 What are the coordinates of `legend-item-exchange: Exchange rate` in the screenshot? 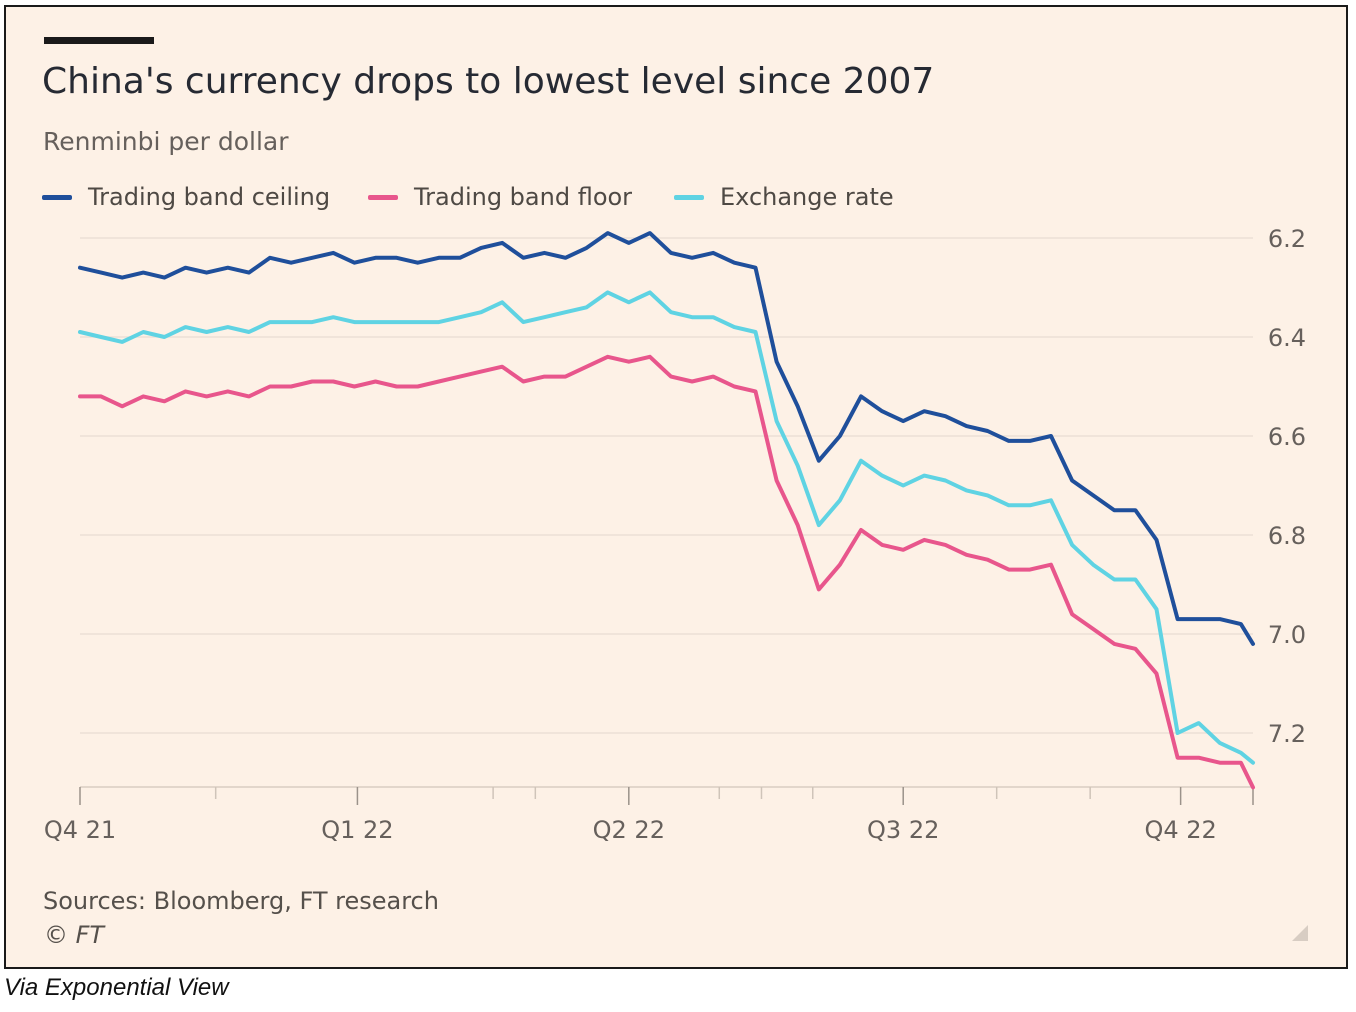 It's located at (784, 197).